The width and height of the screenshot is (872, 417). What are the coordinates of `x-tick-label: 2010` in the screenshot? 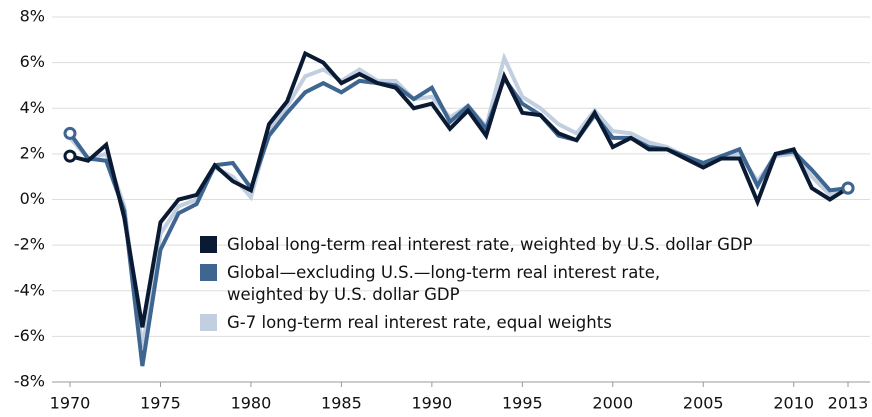 It's located at (793, 403).